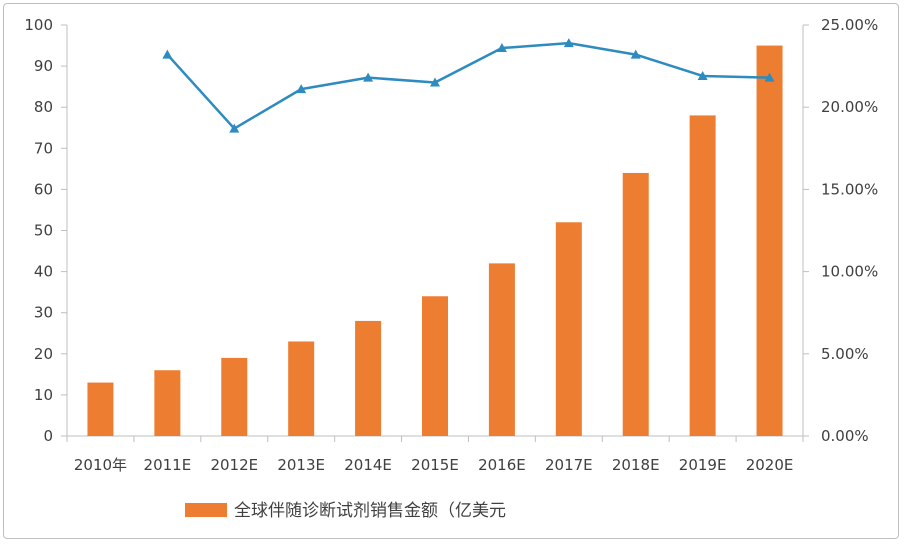 The height and width of the screenshot is (544, 904). I want to click on line-point-2019E, so click(702, 75).